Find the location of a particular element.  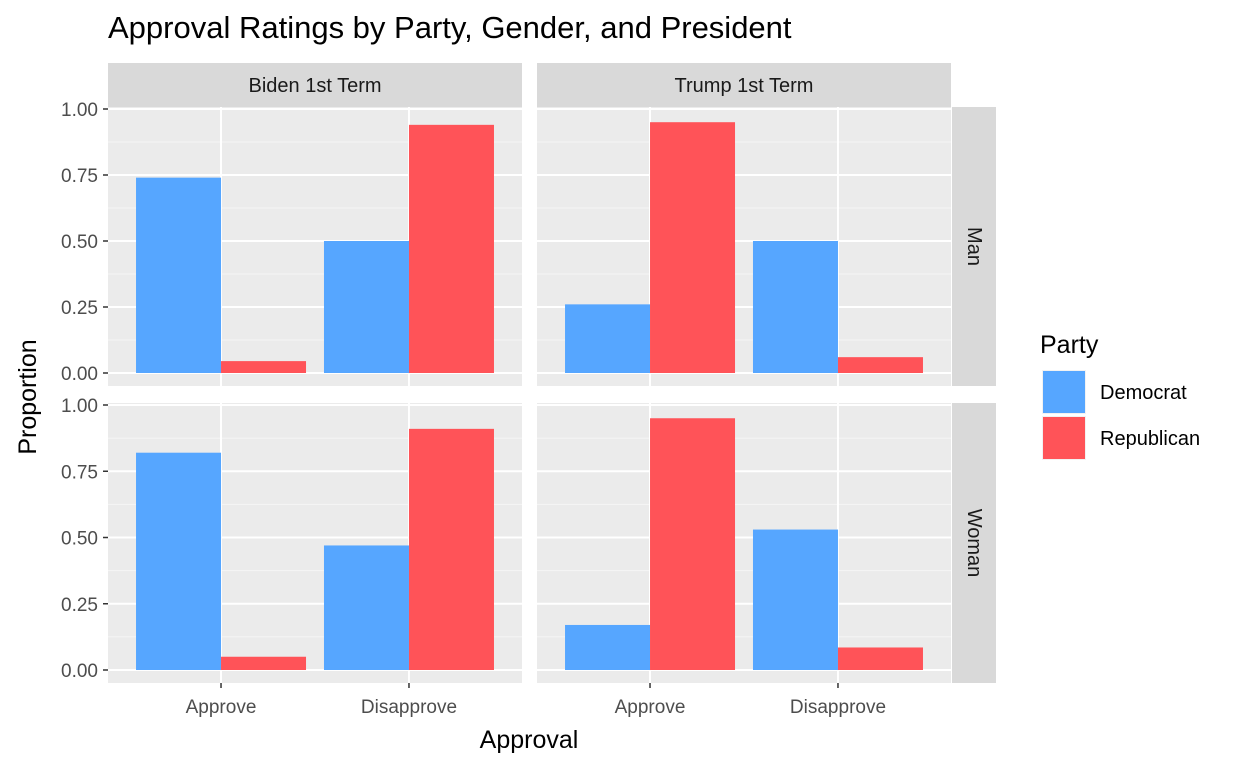

legend-title: Party is located at coordinates (1069, 345).